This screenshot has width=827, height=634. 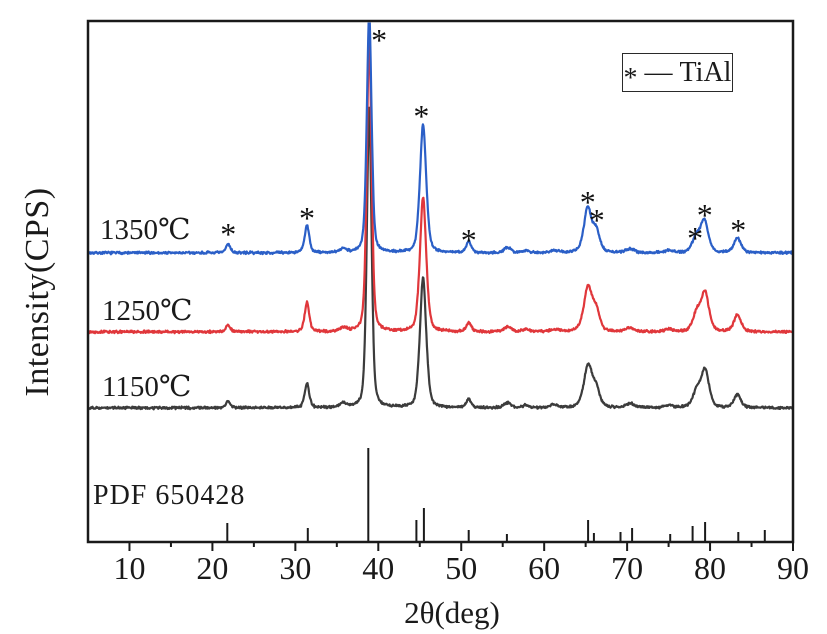 What do you see at coordinates (37, 292) in the screenshot?
I see `y-axis-label: Intensity(CPS)` at bounding box center [37, 292].